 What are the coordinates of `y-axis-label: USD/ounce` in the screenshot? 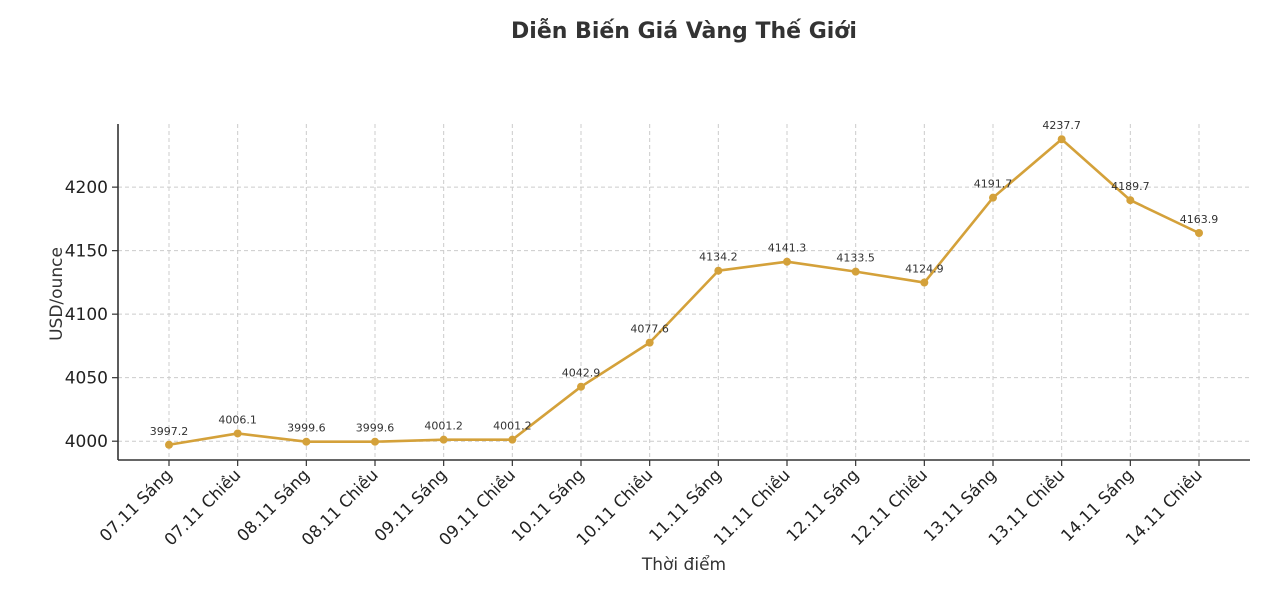 It's located at (57, 294).